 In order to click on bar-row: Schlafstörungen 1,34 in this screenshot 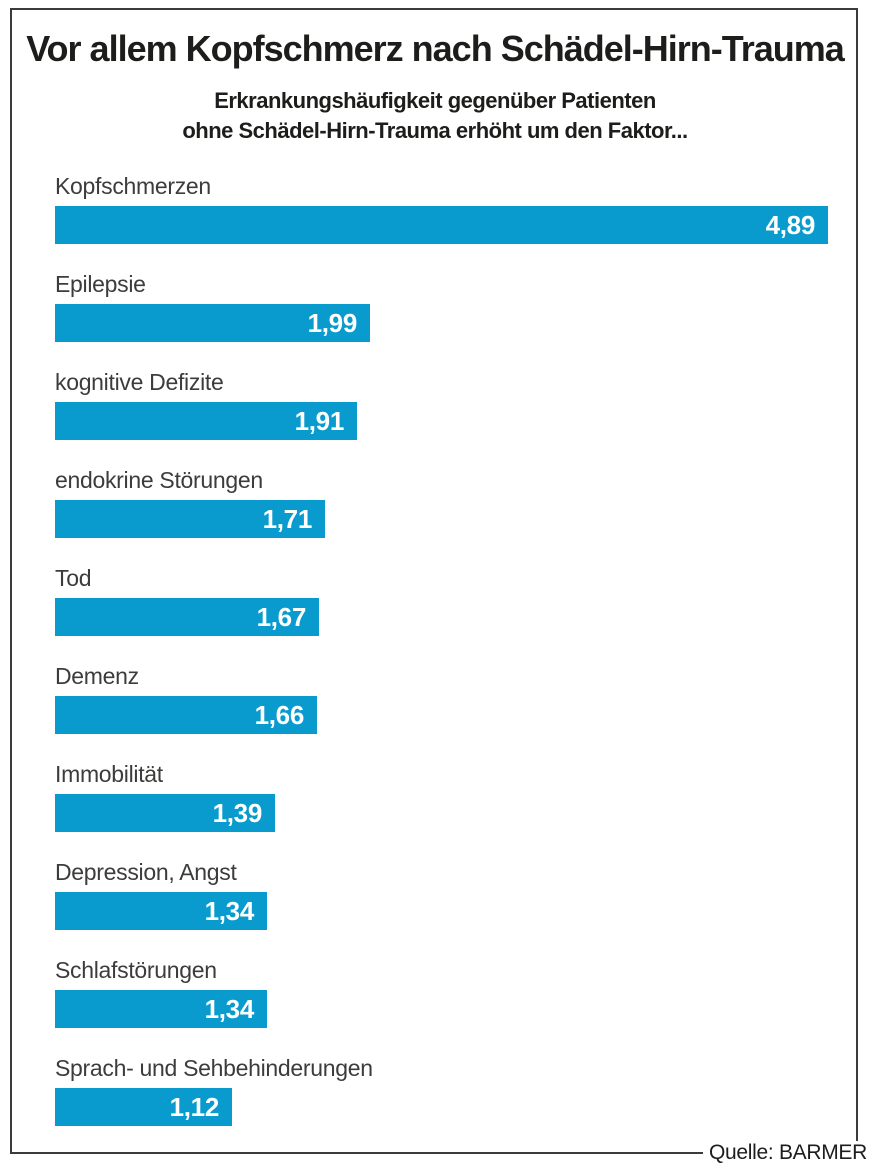, I will do `click(445, 992)`.